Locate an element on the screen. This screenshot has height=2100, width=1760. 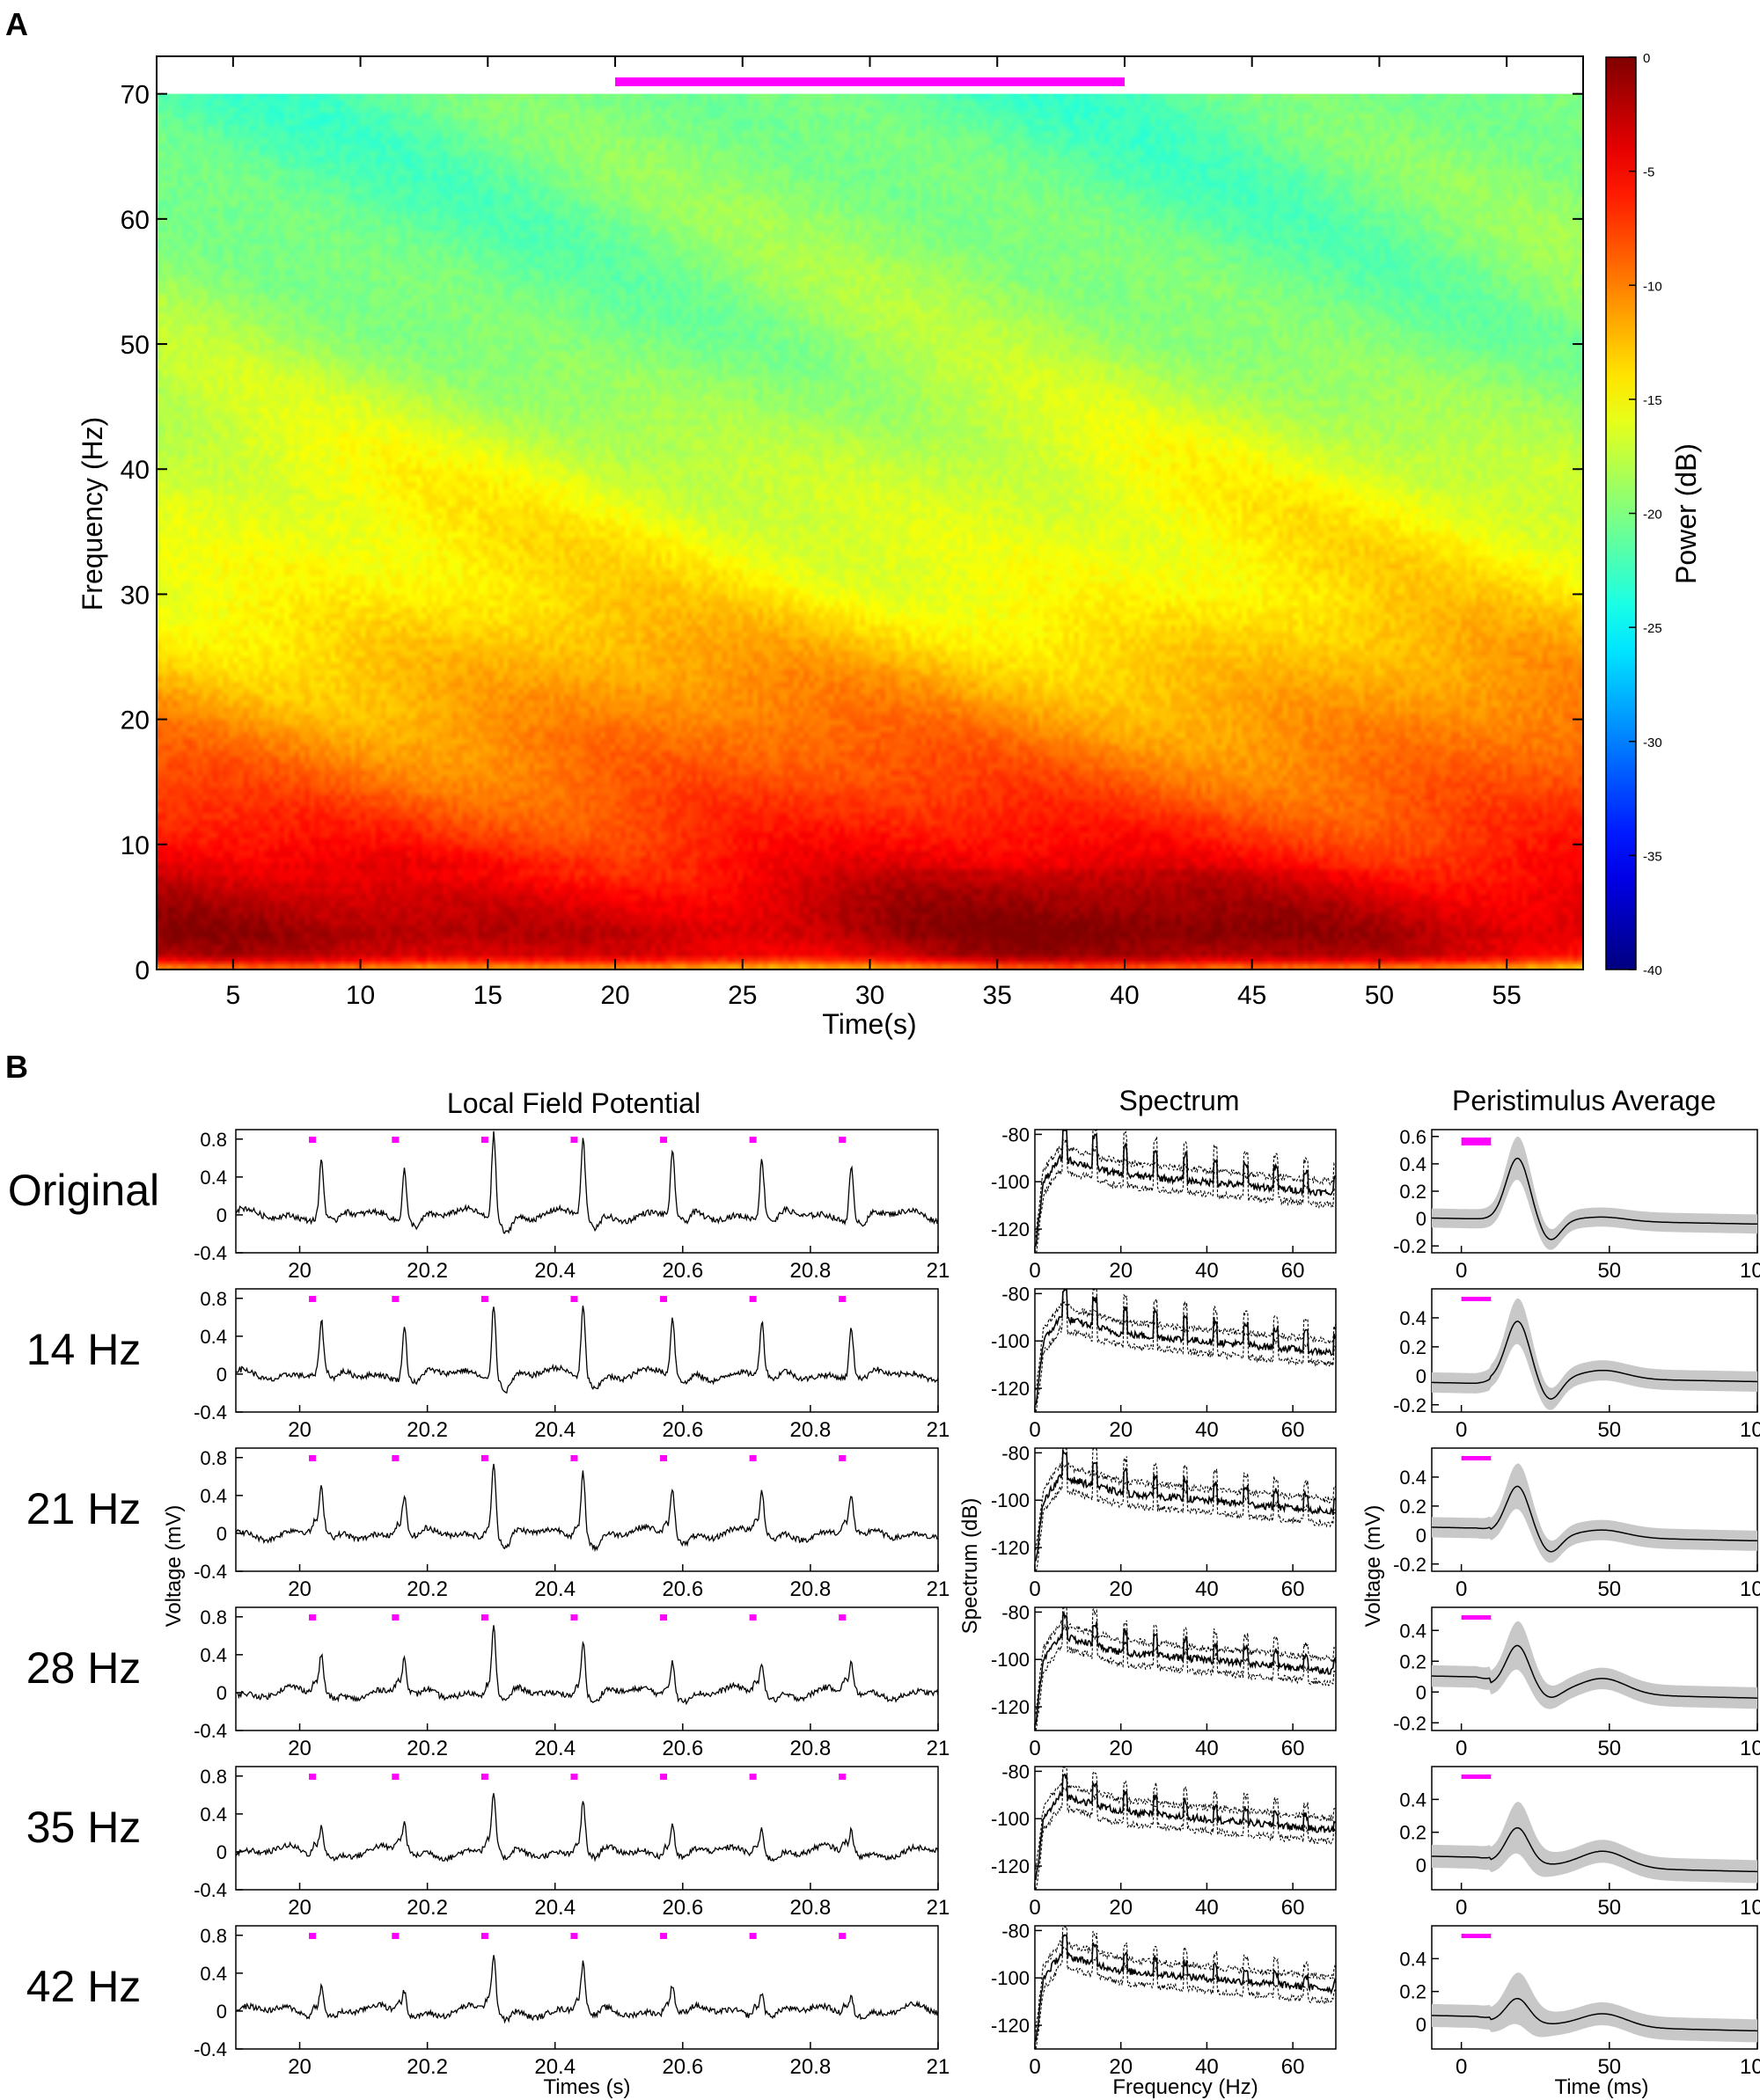
x-tick-label: 45 is located at coordinates (1251, 995).